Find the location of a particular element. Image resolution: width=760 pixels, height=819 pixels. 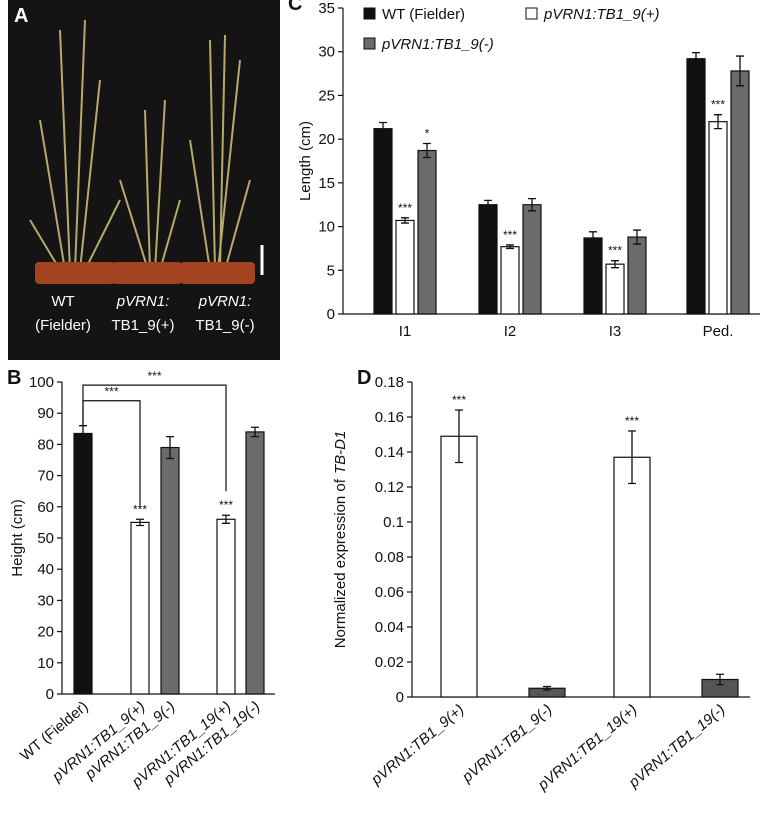

plant-drawing is located at coordinates (140, 145).